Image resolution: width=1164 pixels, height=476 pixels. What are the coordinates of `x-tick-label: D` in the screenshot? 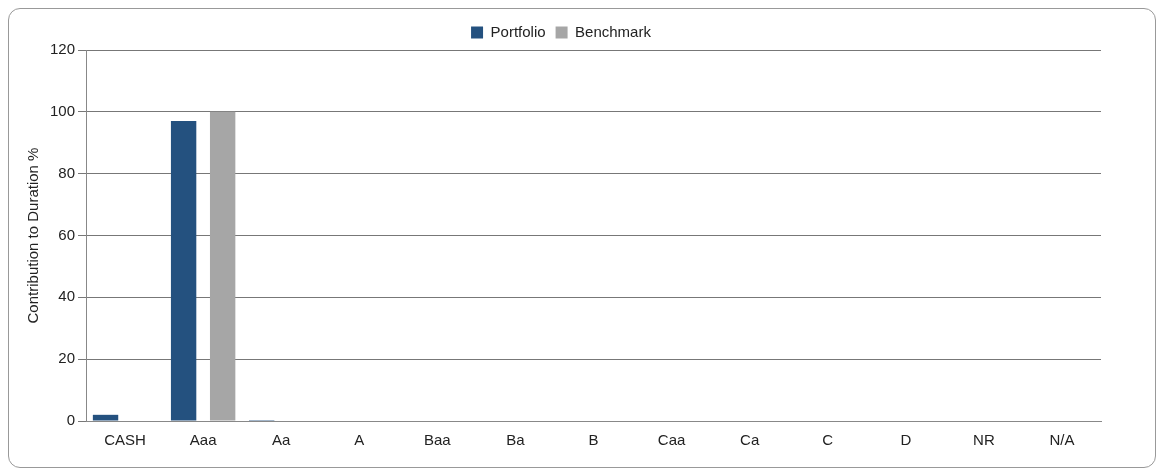 It's located at (906, 440).